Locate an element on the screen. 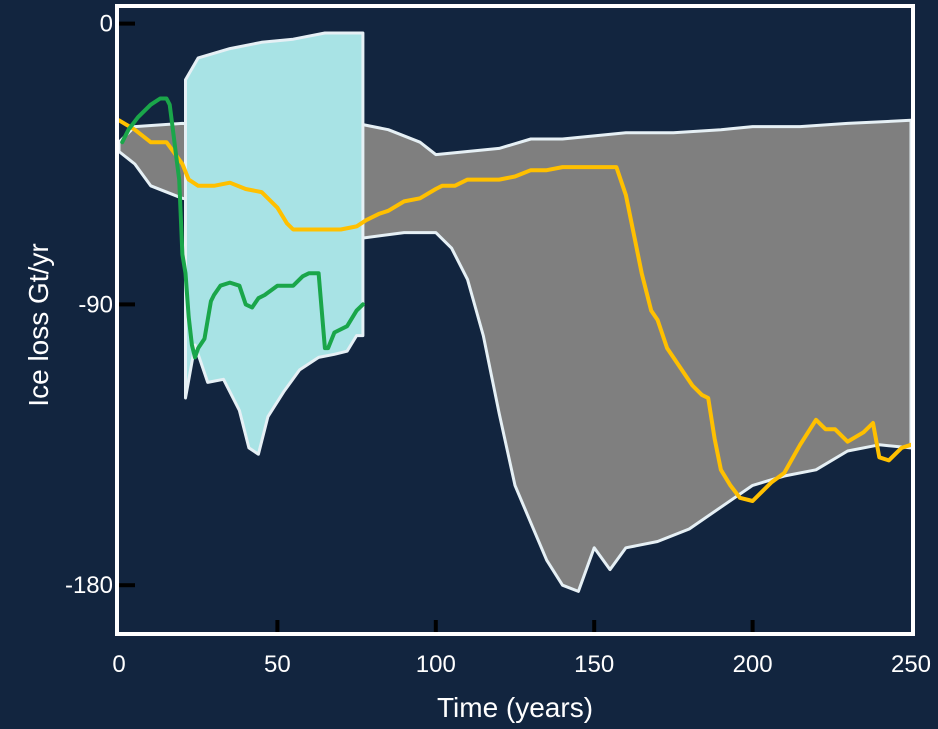  x-tick-label: 150 is located at coordinates (594, 664).